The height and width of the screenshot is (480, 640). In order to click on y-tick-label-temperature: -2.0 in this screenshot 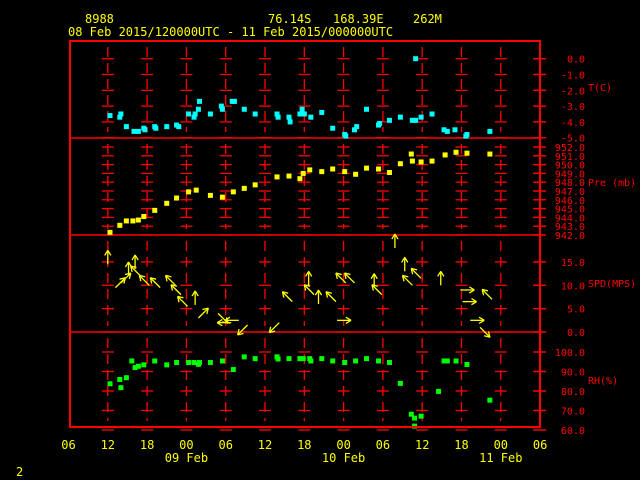, I will do `click(573, 91)`.